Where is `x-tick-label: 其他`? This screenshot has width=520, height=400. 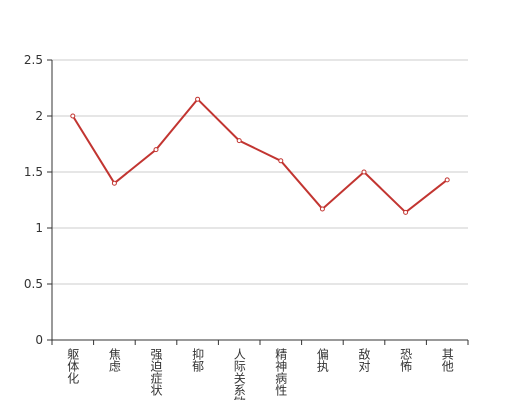 x-tick-label: 其他 is located at coordinates (447, 360).